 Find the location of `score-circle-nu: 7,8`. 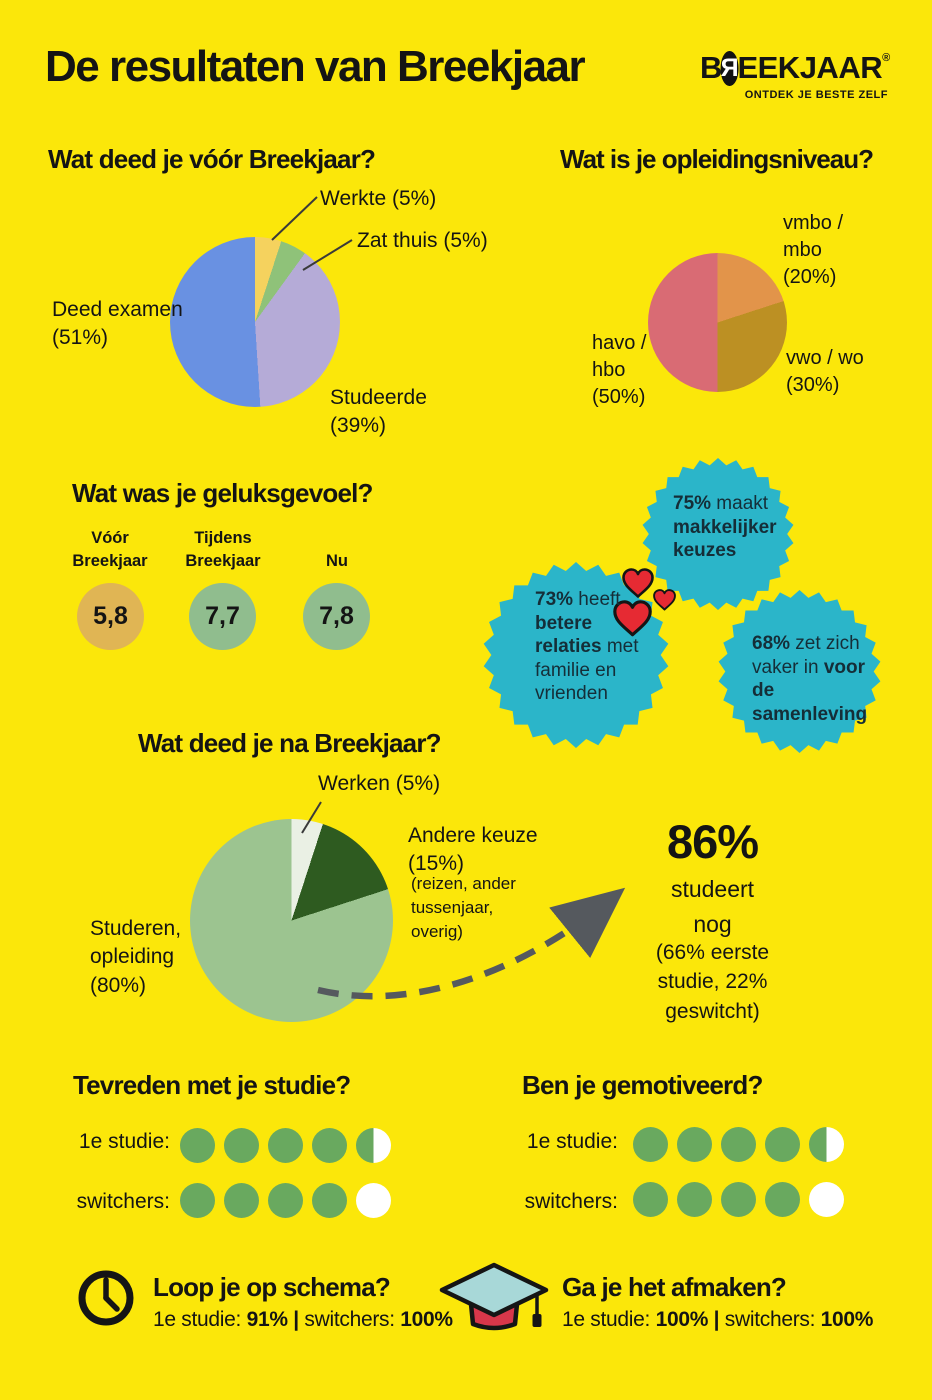

score-circle-nu: 7,8 is located at coordinates (336, 616).